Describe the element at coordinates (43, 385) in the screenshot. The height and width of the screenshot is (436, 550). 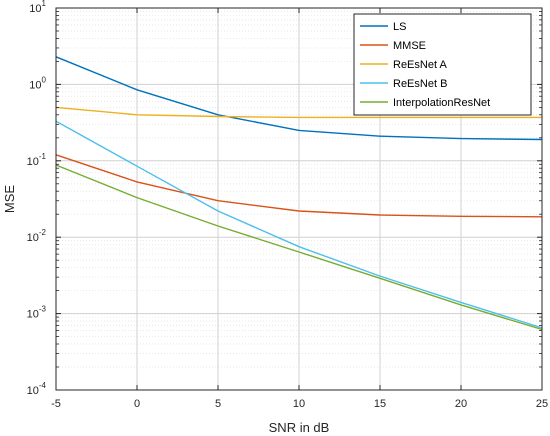
I see `y-tick-exponent: -4` at that location.